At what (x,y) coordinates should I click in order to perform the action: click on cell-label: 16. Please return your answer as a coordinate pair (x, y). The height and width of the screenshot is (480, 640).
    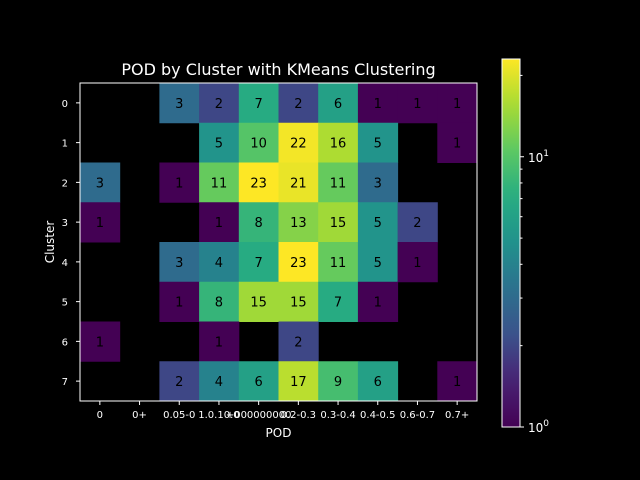
    Looking at the image, I should click on (338, 144).